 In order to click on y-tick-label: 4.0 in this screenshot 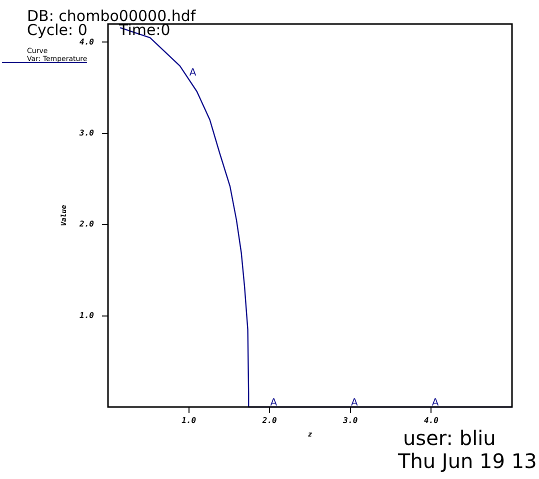, I will do `click(87, 41)`.